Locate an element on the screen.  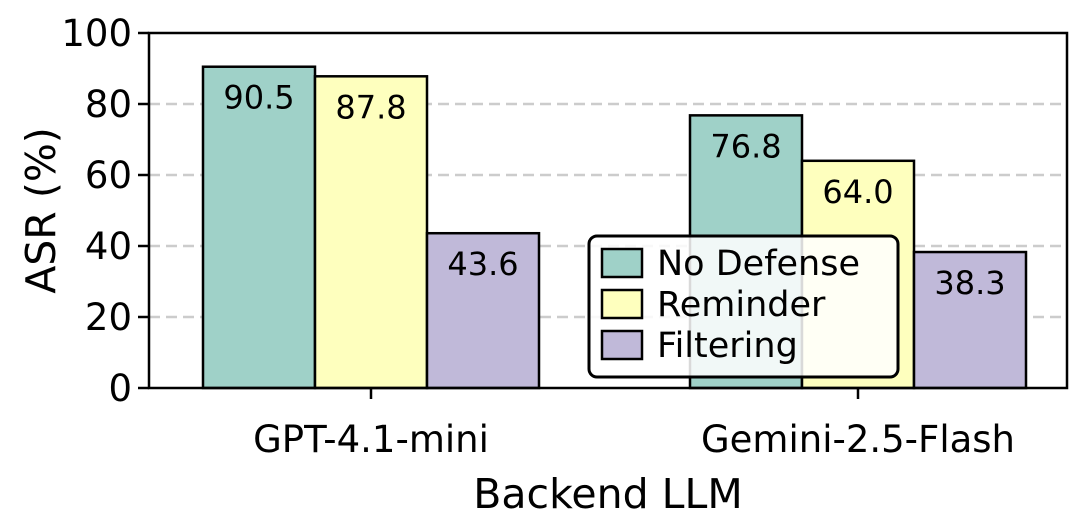
x-tick-label-1: Gemini-2.5-Flash is located at coordinates (858, 439).